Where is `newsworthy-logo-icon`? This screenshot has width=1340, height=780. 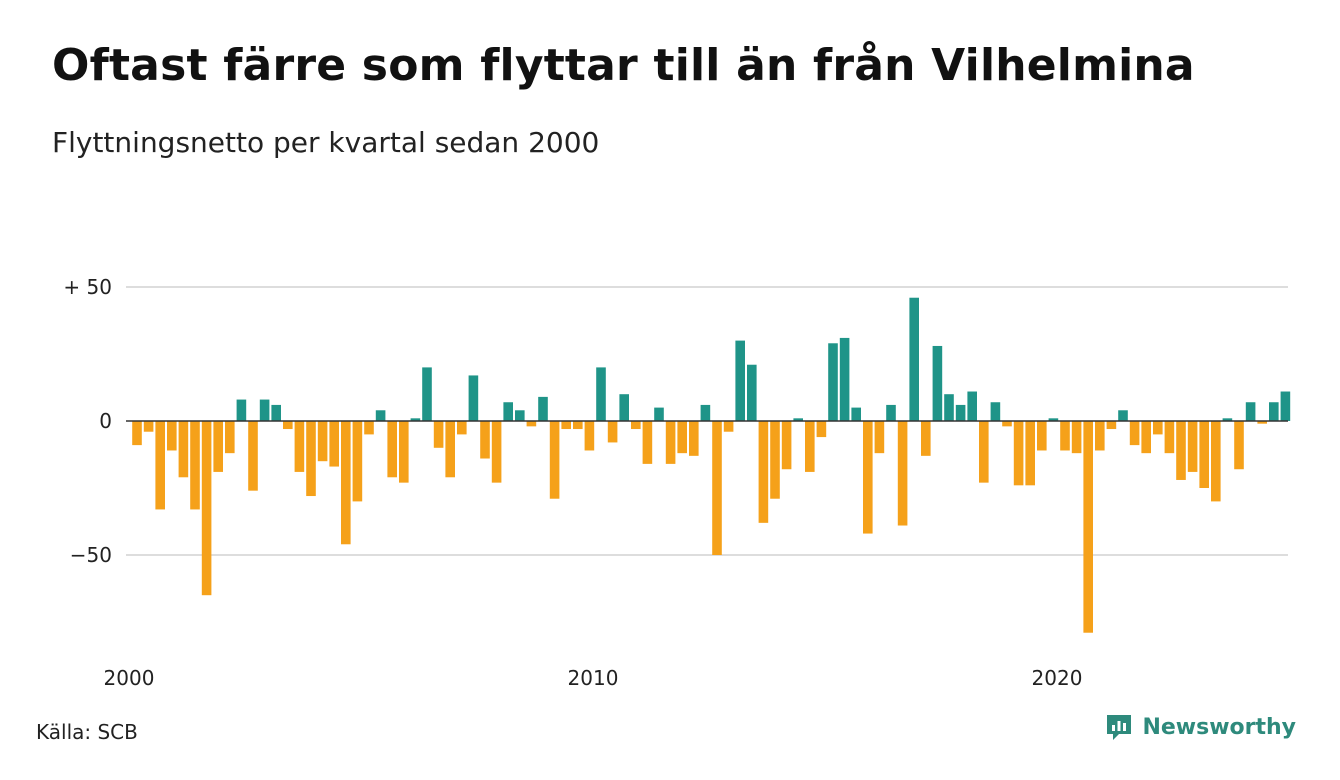
newsworthy-logo-icon is located at coordinates (1119, 727).